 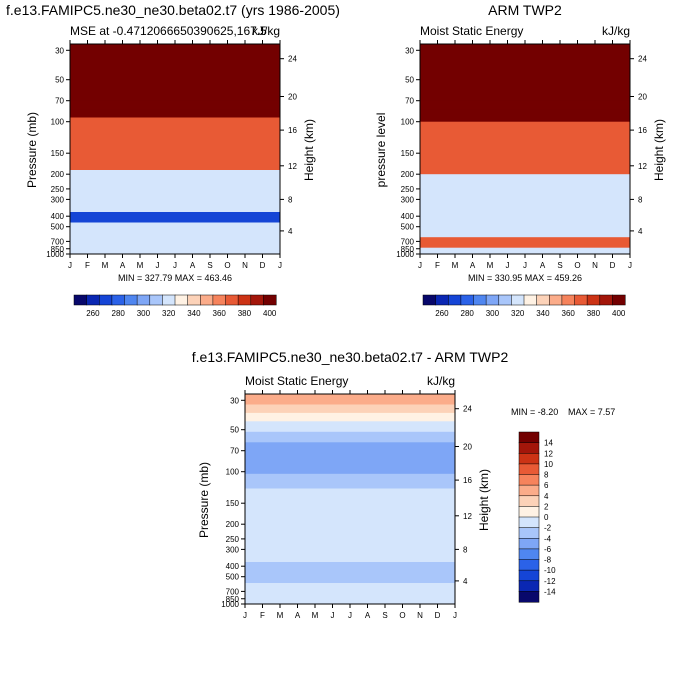 I want to click on y-tick-label-right: 8, so click(x=465, y=549).